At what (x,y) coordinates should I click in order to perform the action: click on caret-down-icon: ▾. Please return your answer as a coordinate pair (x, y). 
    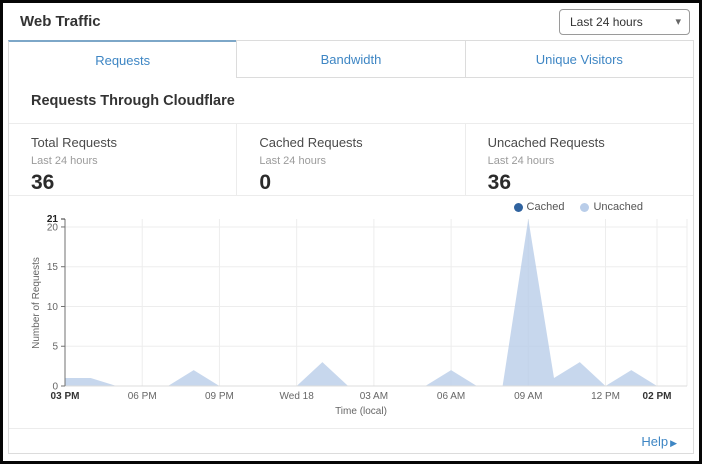
    Looking at the image, I should click on (678, 22).